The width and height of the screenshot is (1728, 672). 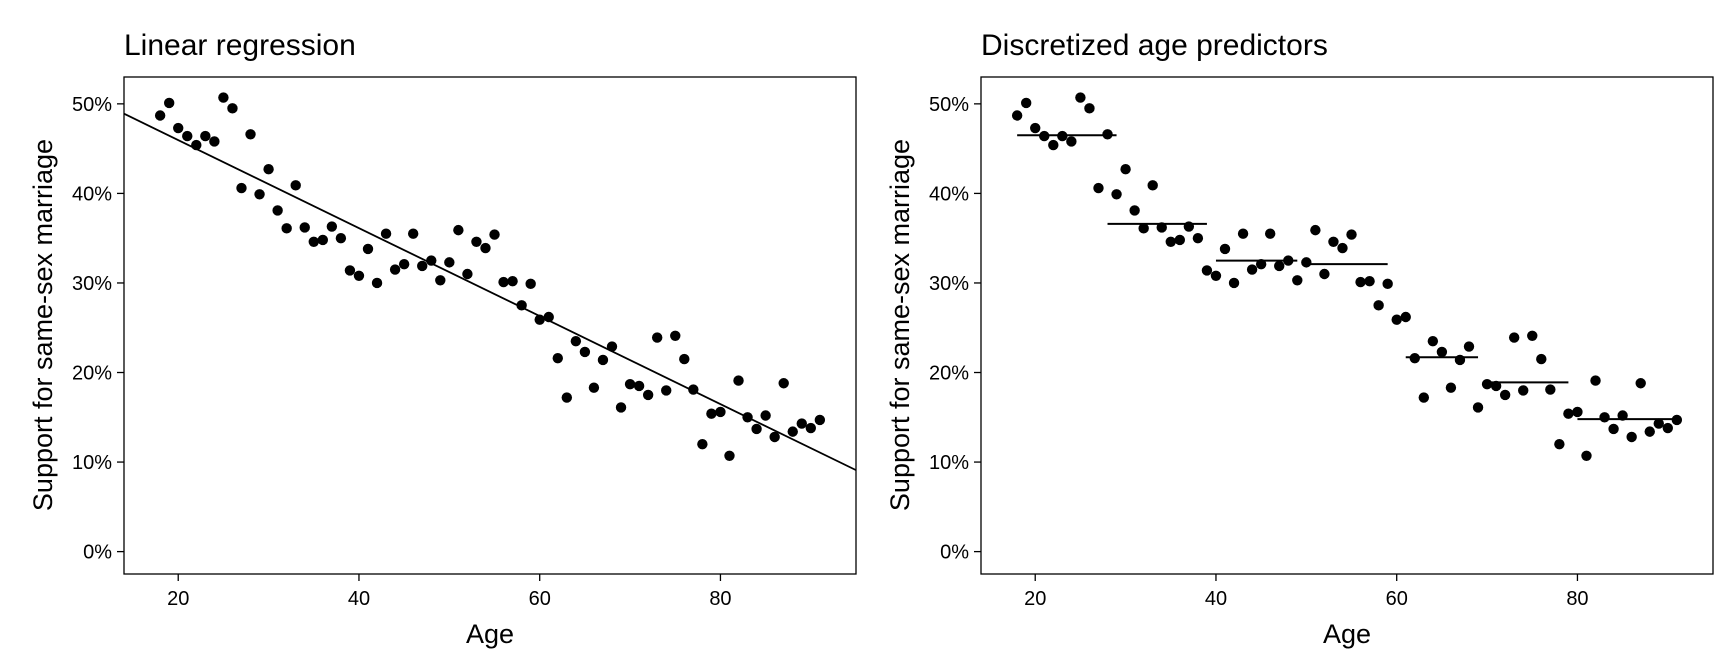 What do you see at coordinates (540, 599) in the screenshot?
I see `x-tick-label: 60` at bounding box center [540, 599].